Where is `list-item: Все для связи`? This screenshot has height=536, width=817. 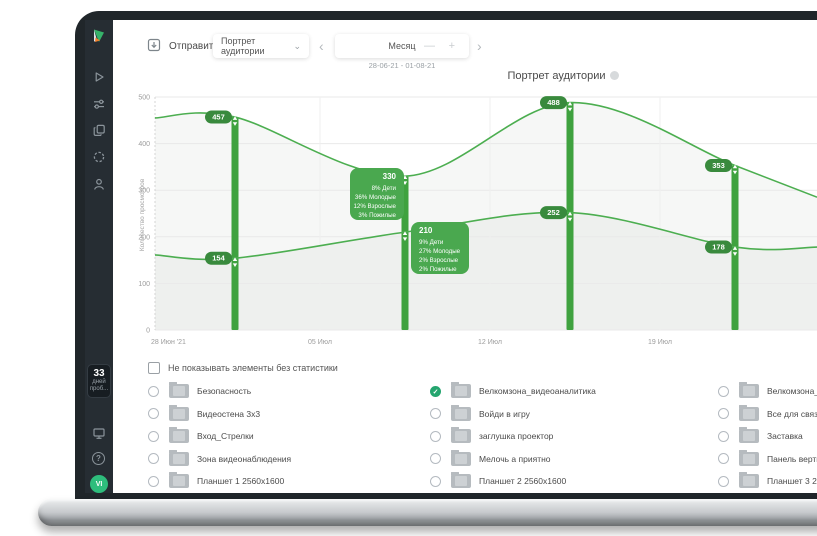 list-item: Все для связи is located at coordinates (767, 413).